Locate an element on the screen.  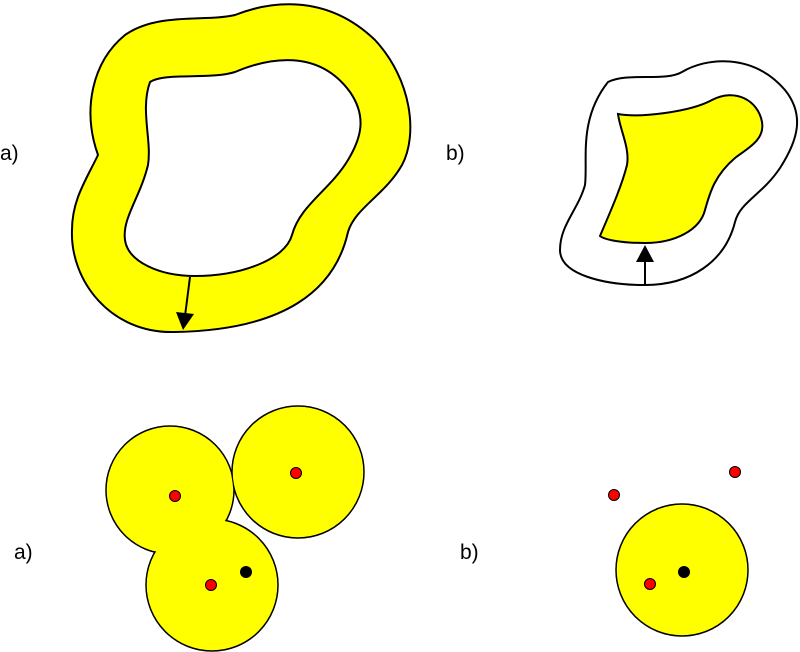
erosion-panel is located at coordinates (678, 173).